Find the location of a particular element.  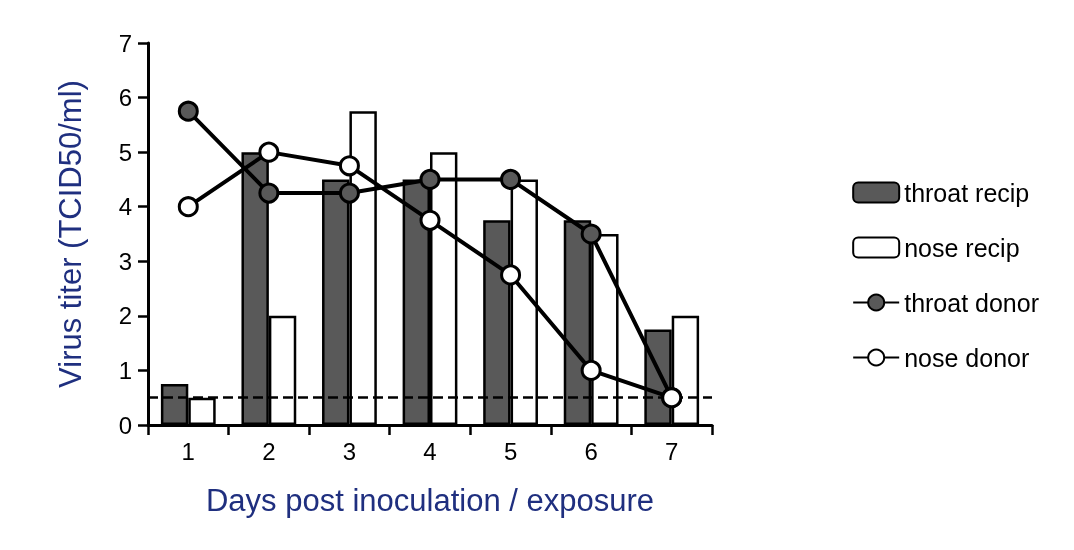

x-axis-title: Days post inoculation / exposure is located at coordinates (430, 500).